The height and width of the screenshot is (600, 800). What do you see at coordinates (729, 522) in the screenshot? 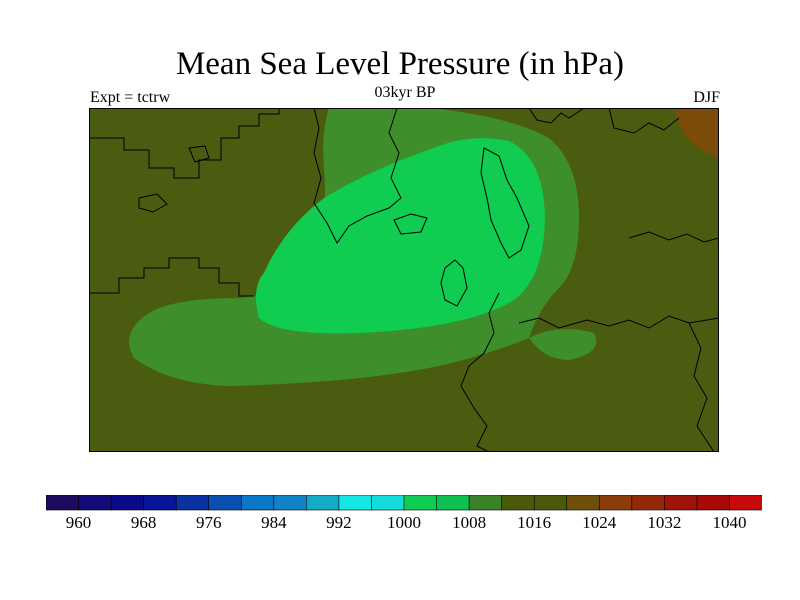
I see `colorbar-label: 1040` at bounding box center [729, 522].